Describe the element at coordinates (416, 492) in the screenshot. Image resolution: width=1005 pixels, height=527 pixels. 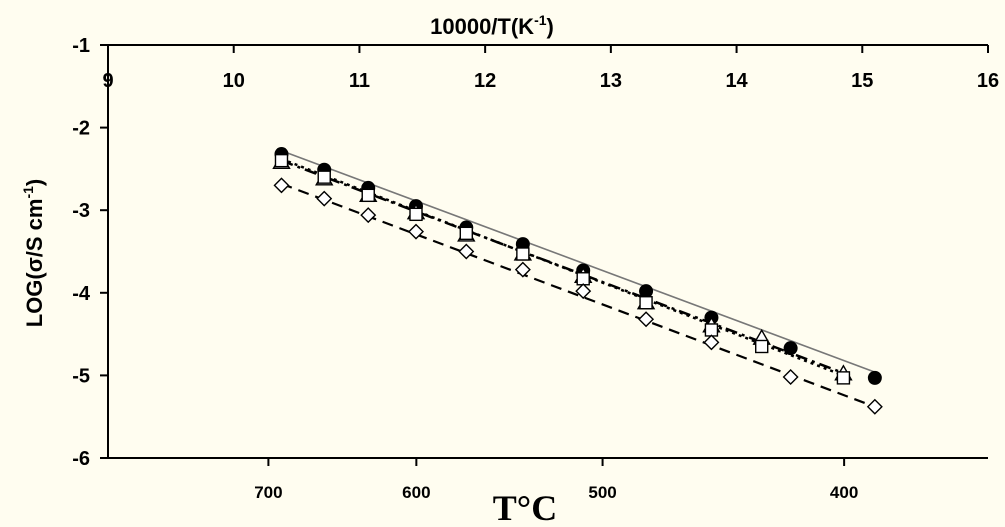
I see `bottom-x-tick-label: 600` at that location.